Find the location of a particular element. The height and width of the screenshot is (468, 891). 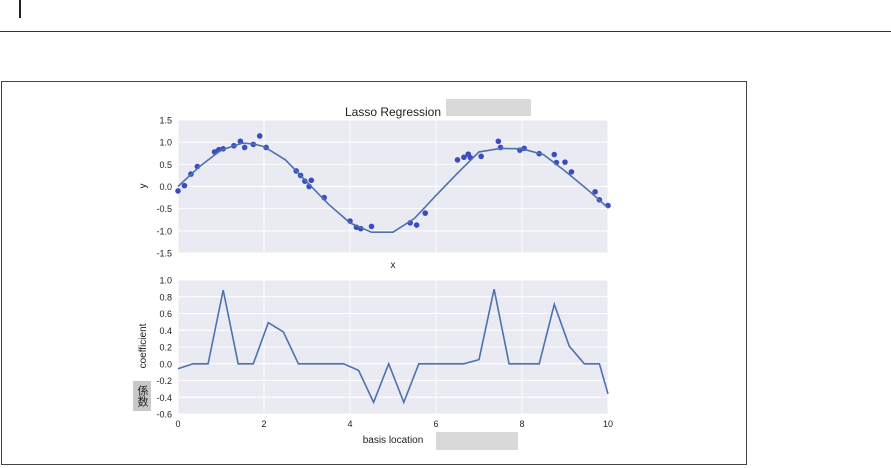

bottom-y-tick-label: -0.4 is located at coordinates (164, 398).